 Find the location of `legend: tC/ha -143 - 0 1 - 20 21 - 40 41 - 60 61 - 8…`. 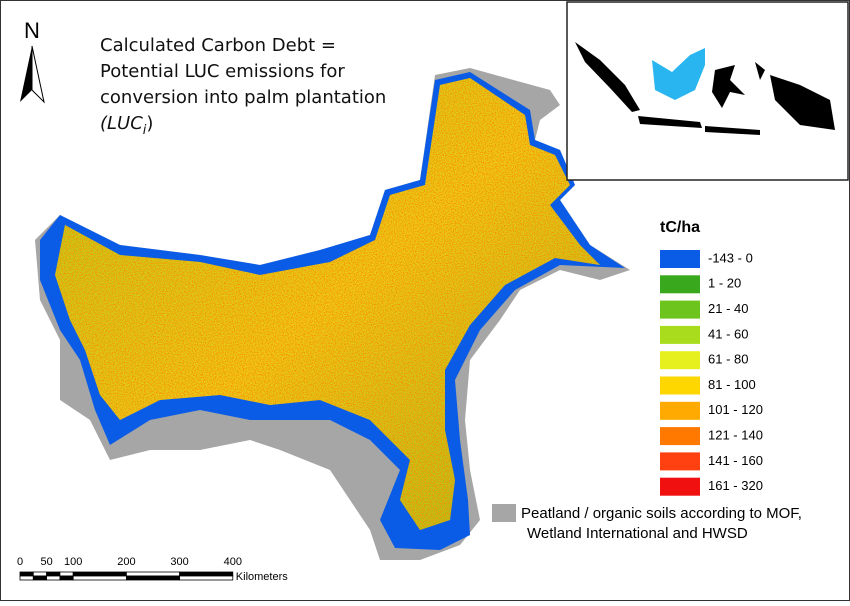

legend: tC/ha -143 - 0 1 - 20 21 - 40 41 - 60 61 - 8… is located at coordinates (711, 357).